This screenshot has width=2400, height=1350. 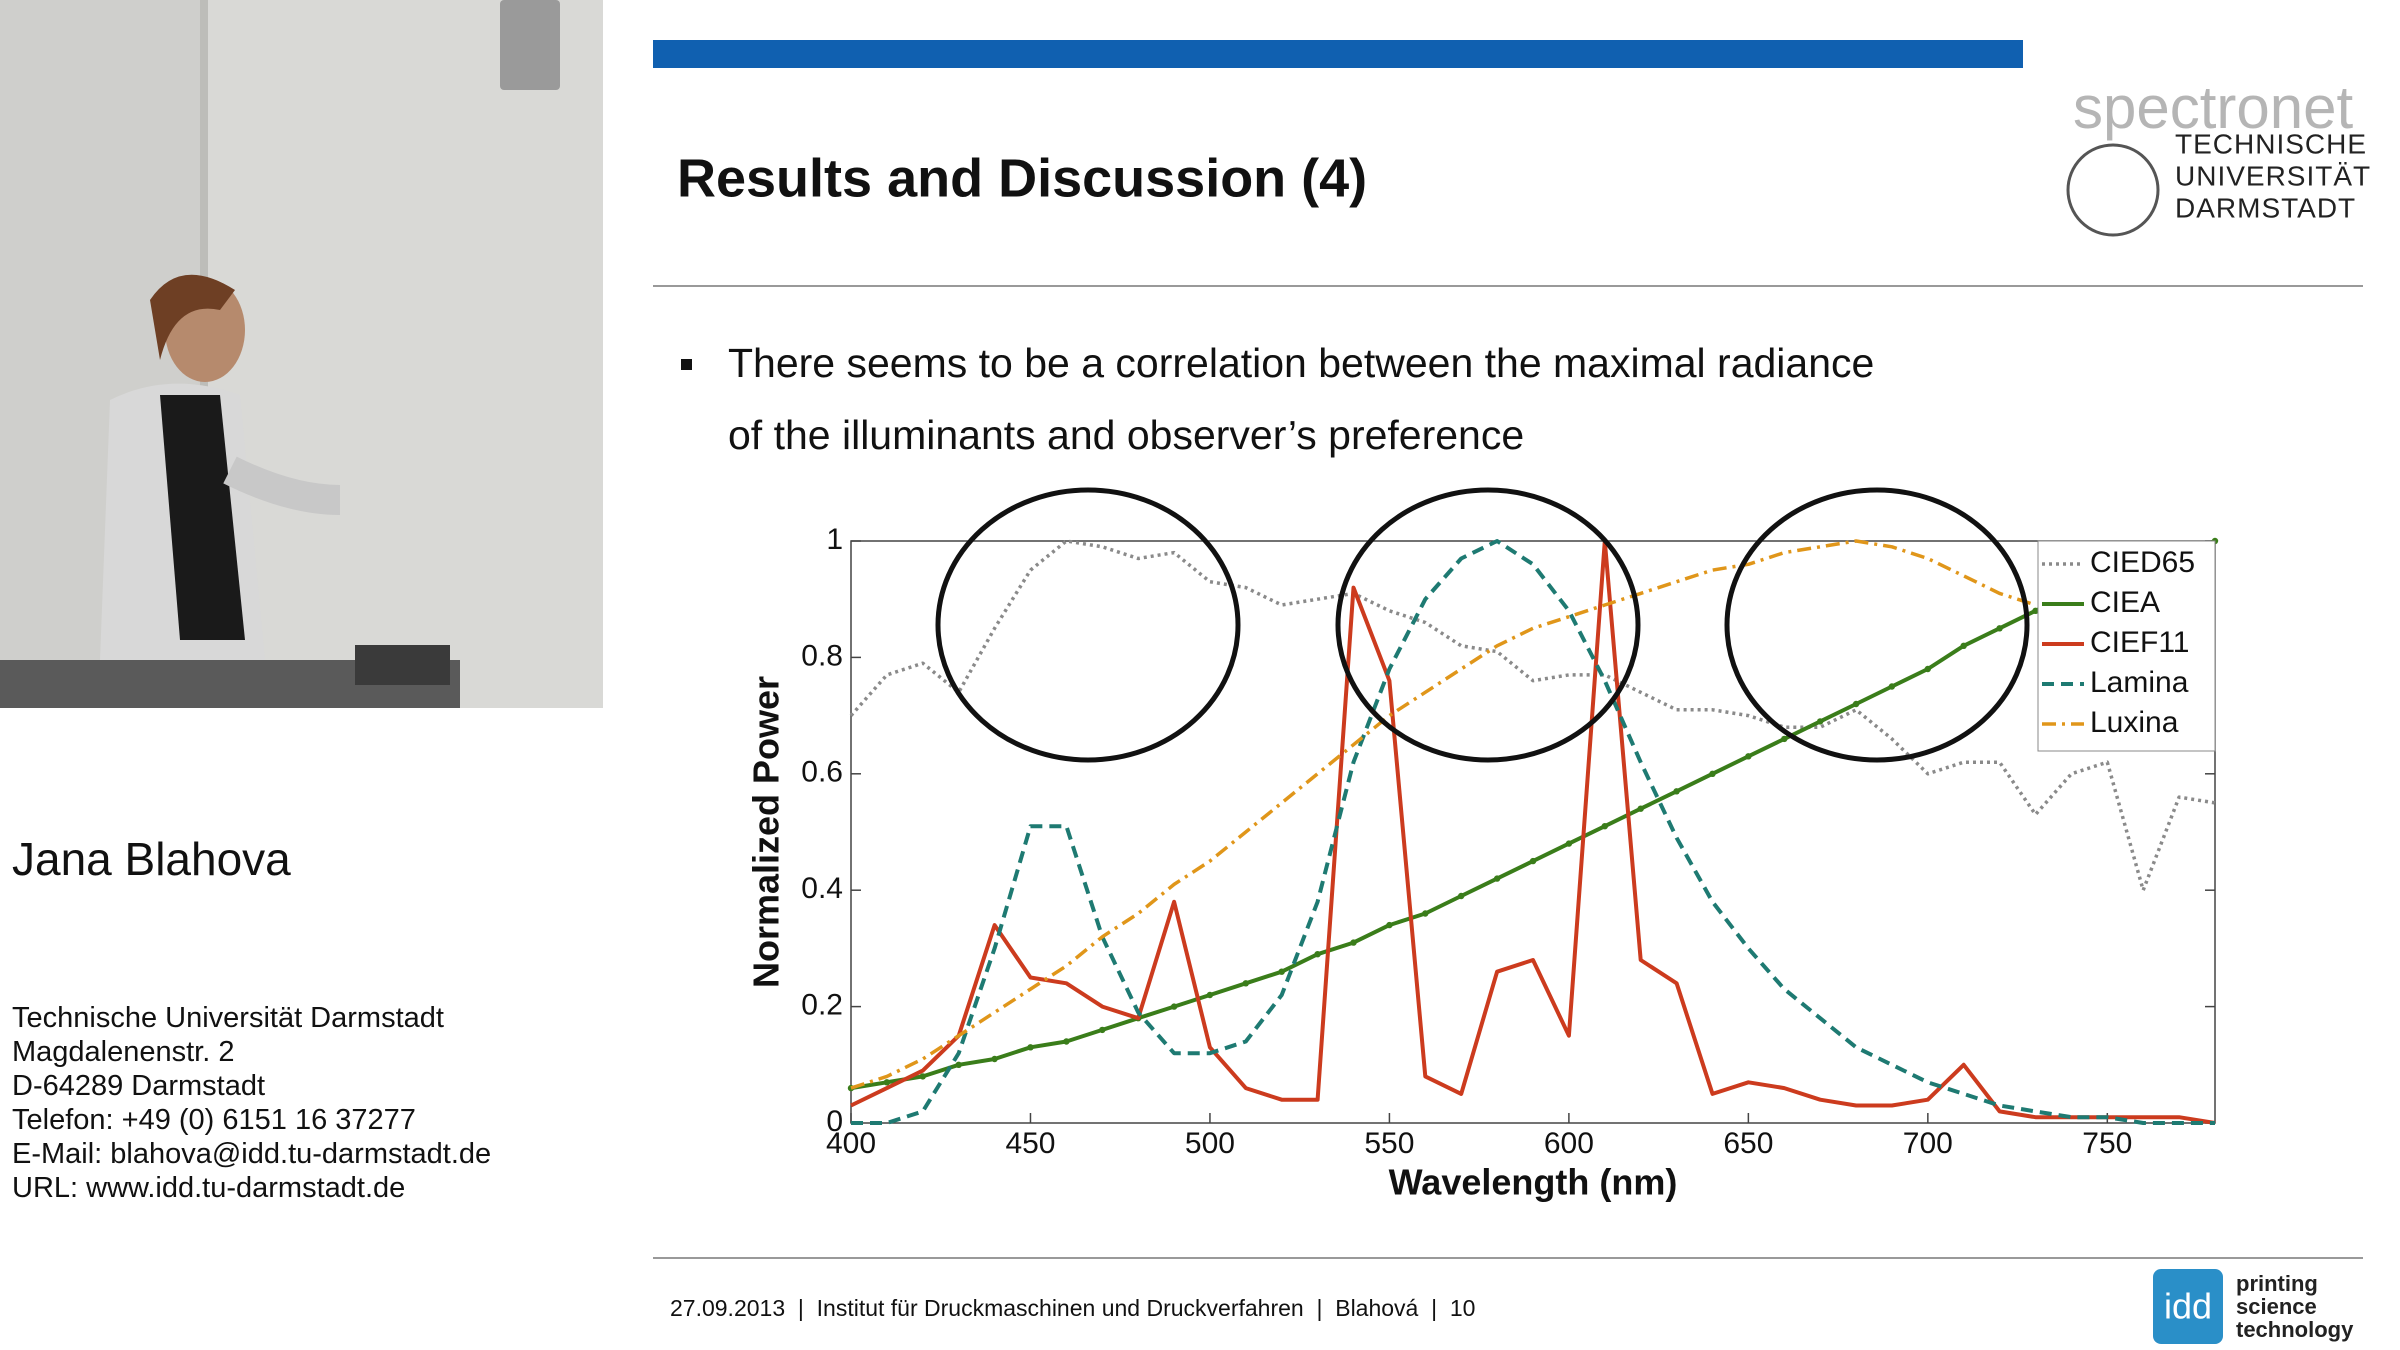 I want to click on tu-logo-line: UNIVERSITÄT, so click(x=2273, y=175).